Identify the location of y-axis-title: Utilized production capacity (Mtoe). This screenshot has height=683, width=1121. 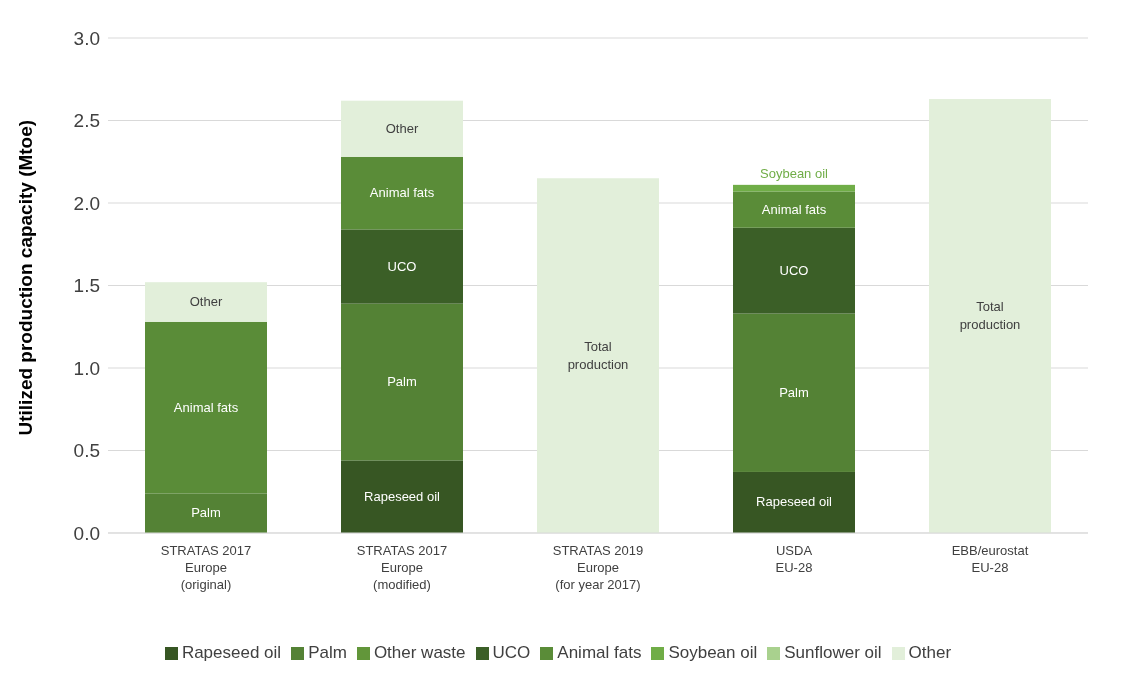
(25, 277).